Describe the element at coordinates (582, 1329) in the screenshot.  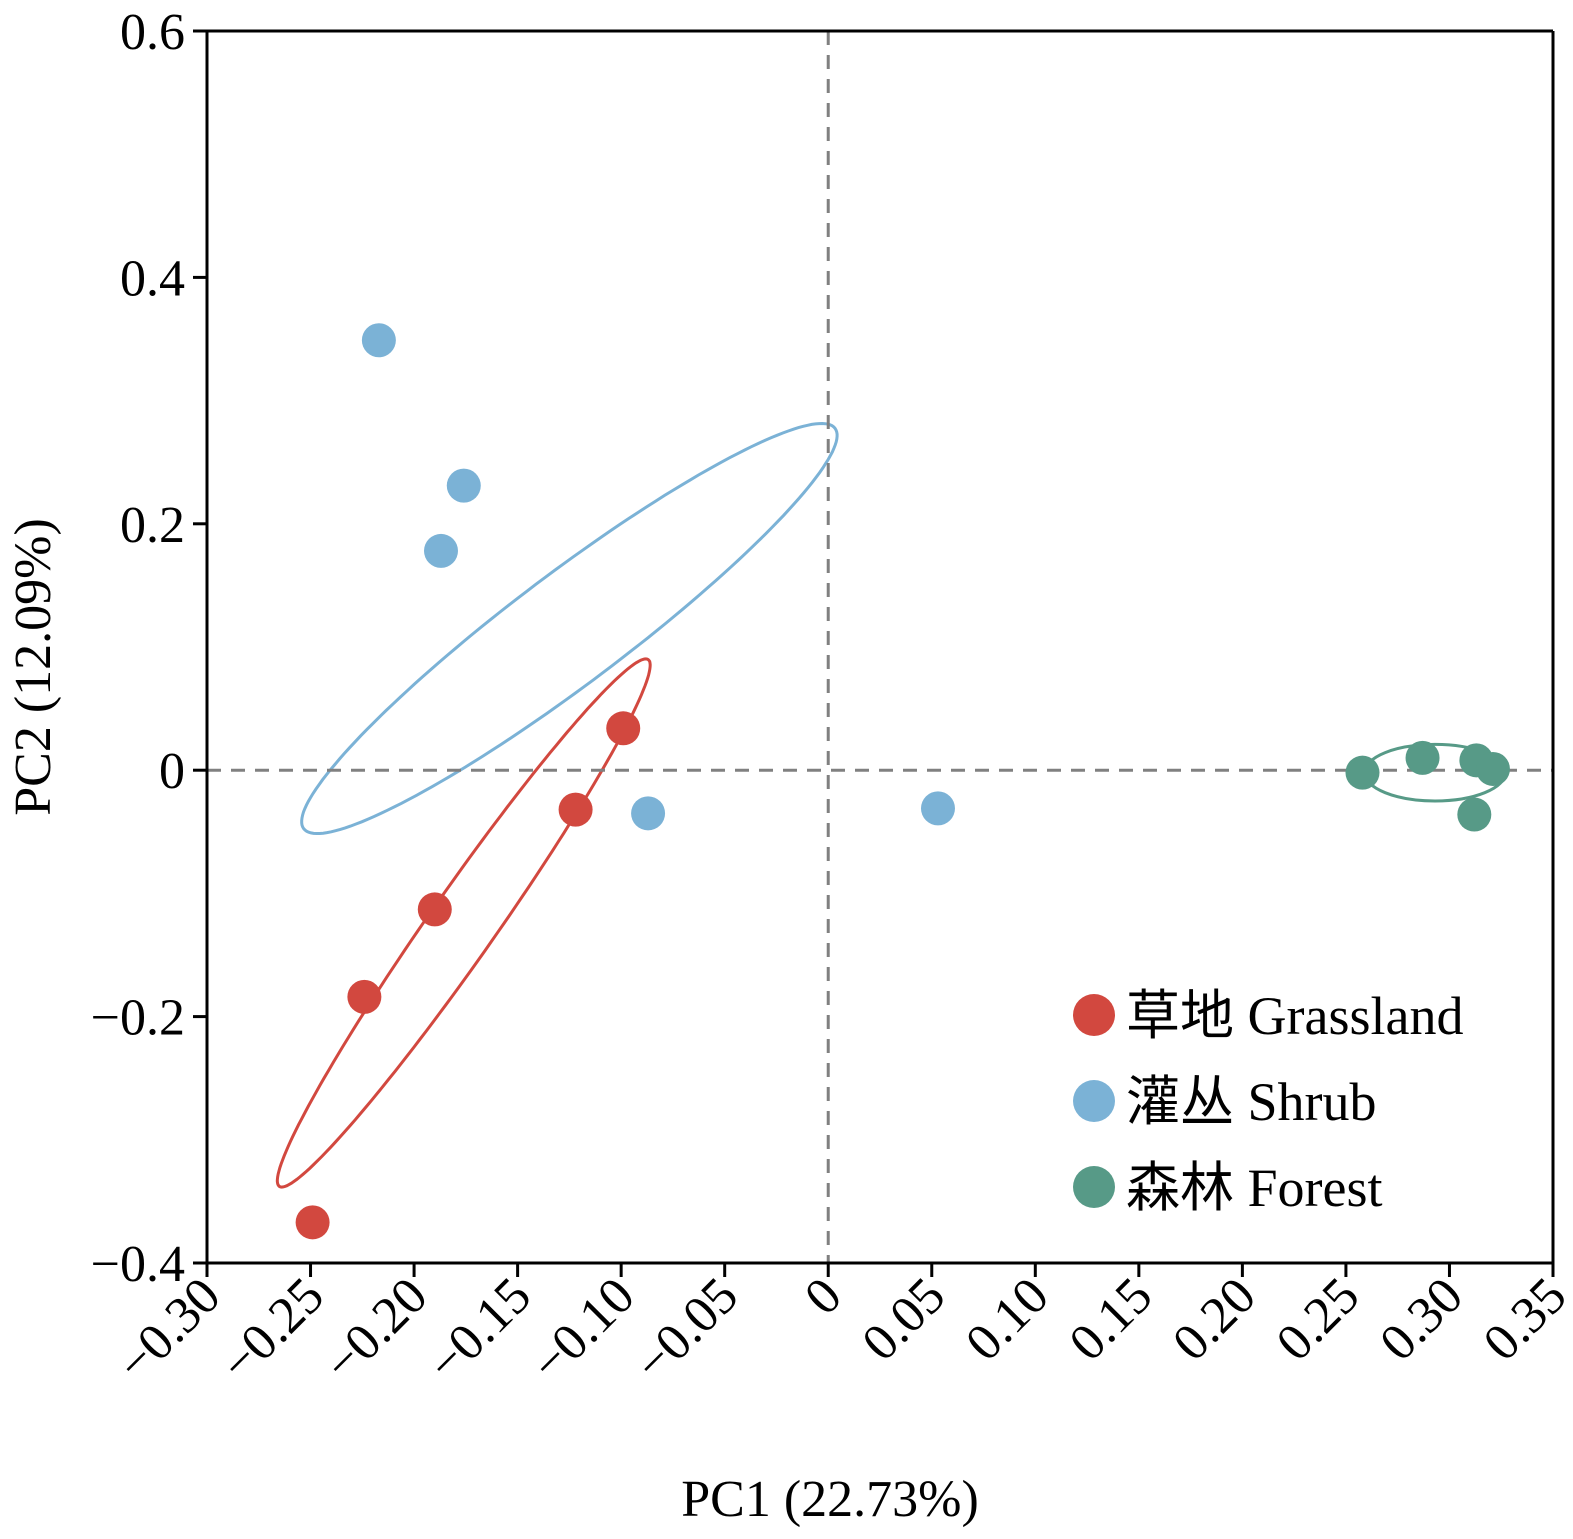
I see `x-tick-label: −0.10` at that location.